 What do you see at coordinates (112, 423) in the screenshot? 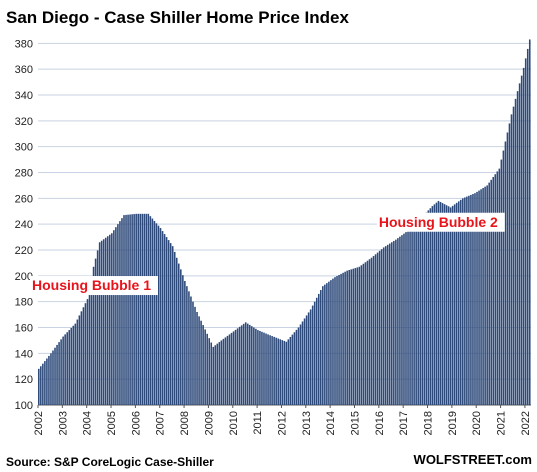
I see `x-tick-label: 2005` at bounding box center [112, 423].